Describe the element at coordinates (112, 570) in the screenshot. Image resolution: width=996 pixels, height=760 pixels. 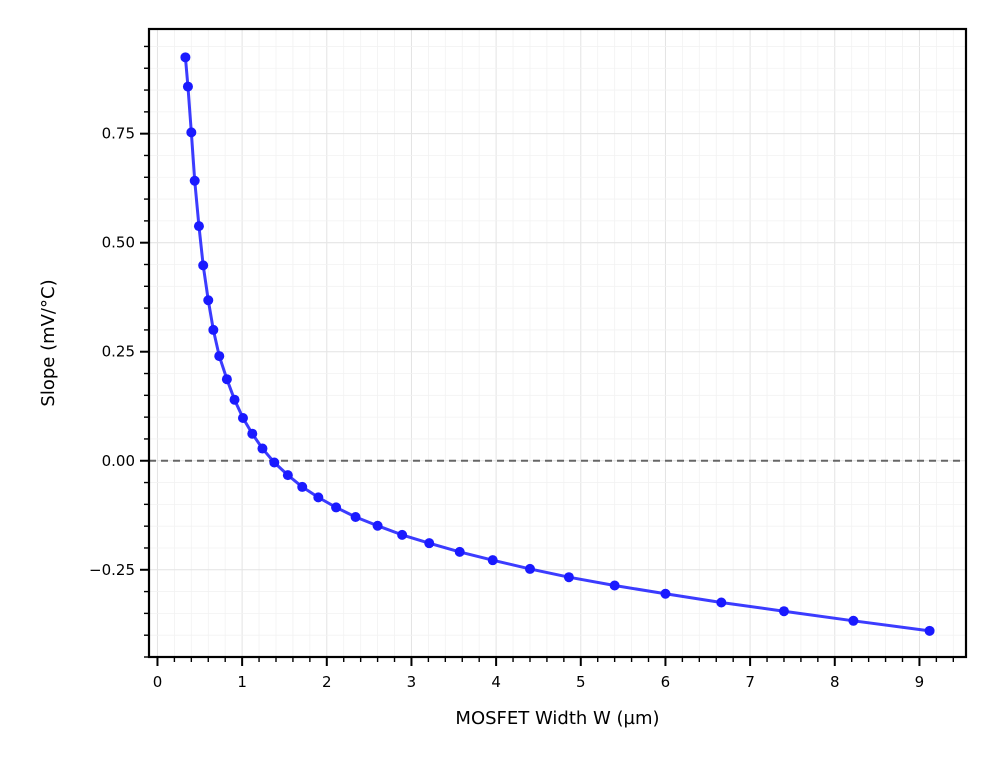
I see `y-tick-label: −0.25` at that location.